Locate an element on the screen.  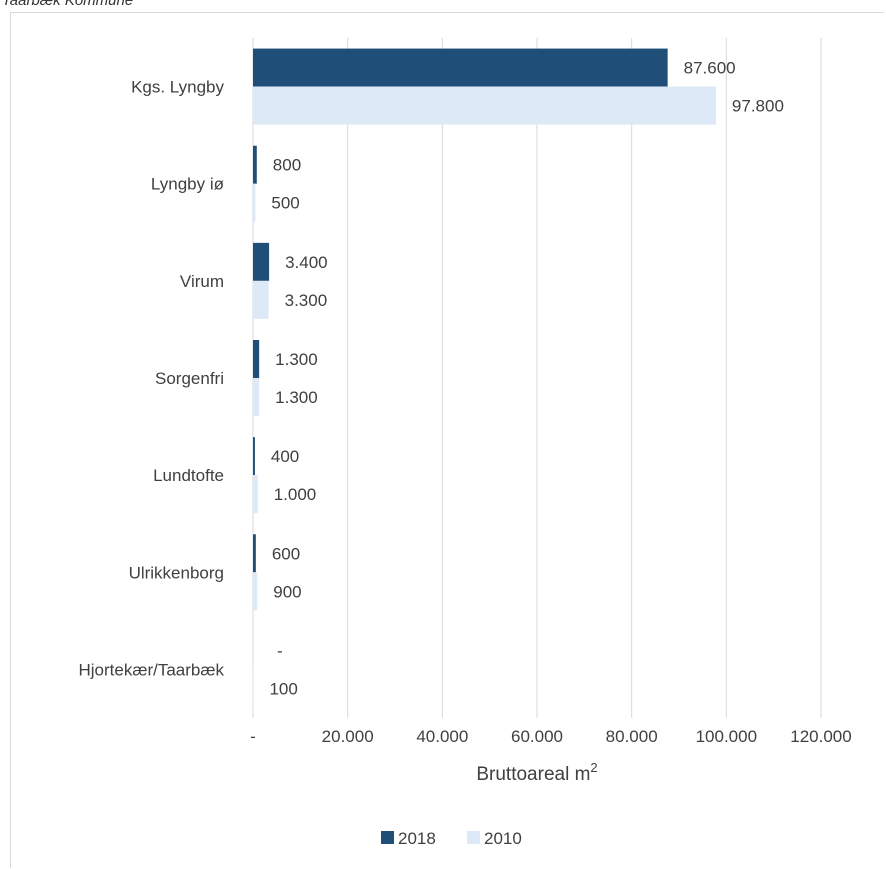
x-tick-label: 80.000 is located at coordinates (632, 736).